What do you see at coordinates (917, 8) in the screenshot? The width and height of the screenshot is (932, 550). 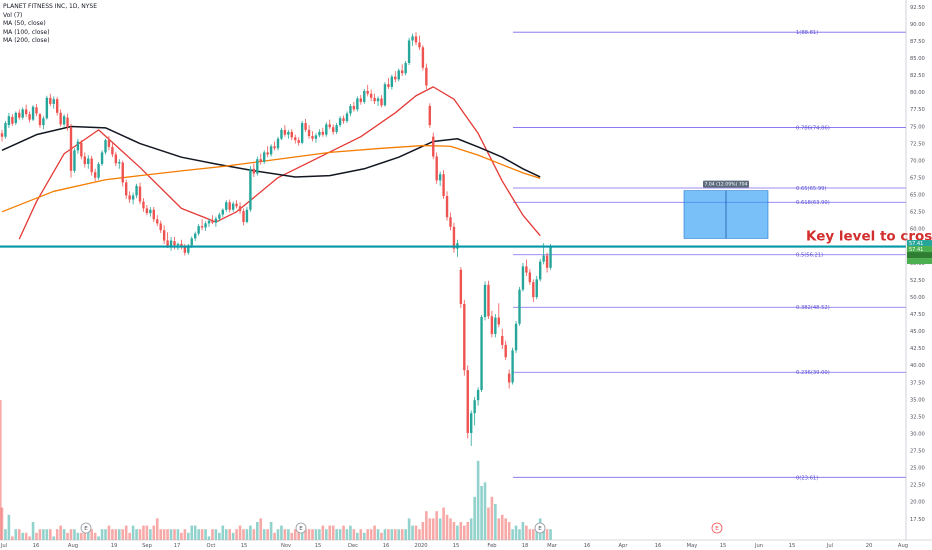 I see `price-tick-label: 92.50` at bounding box center [917, 8].